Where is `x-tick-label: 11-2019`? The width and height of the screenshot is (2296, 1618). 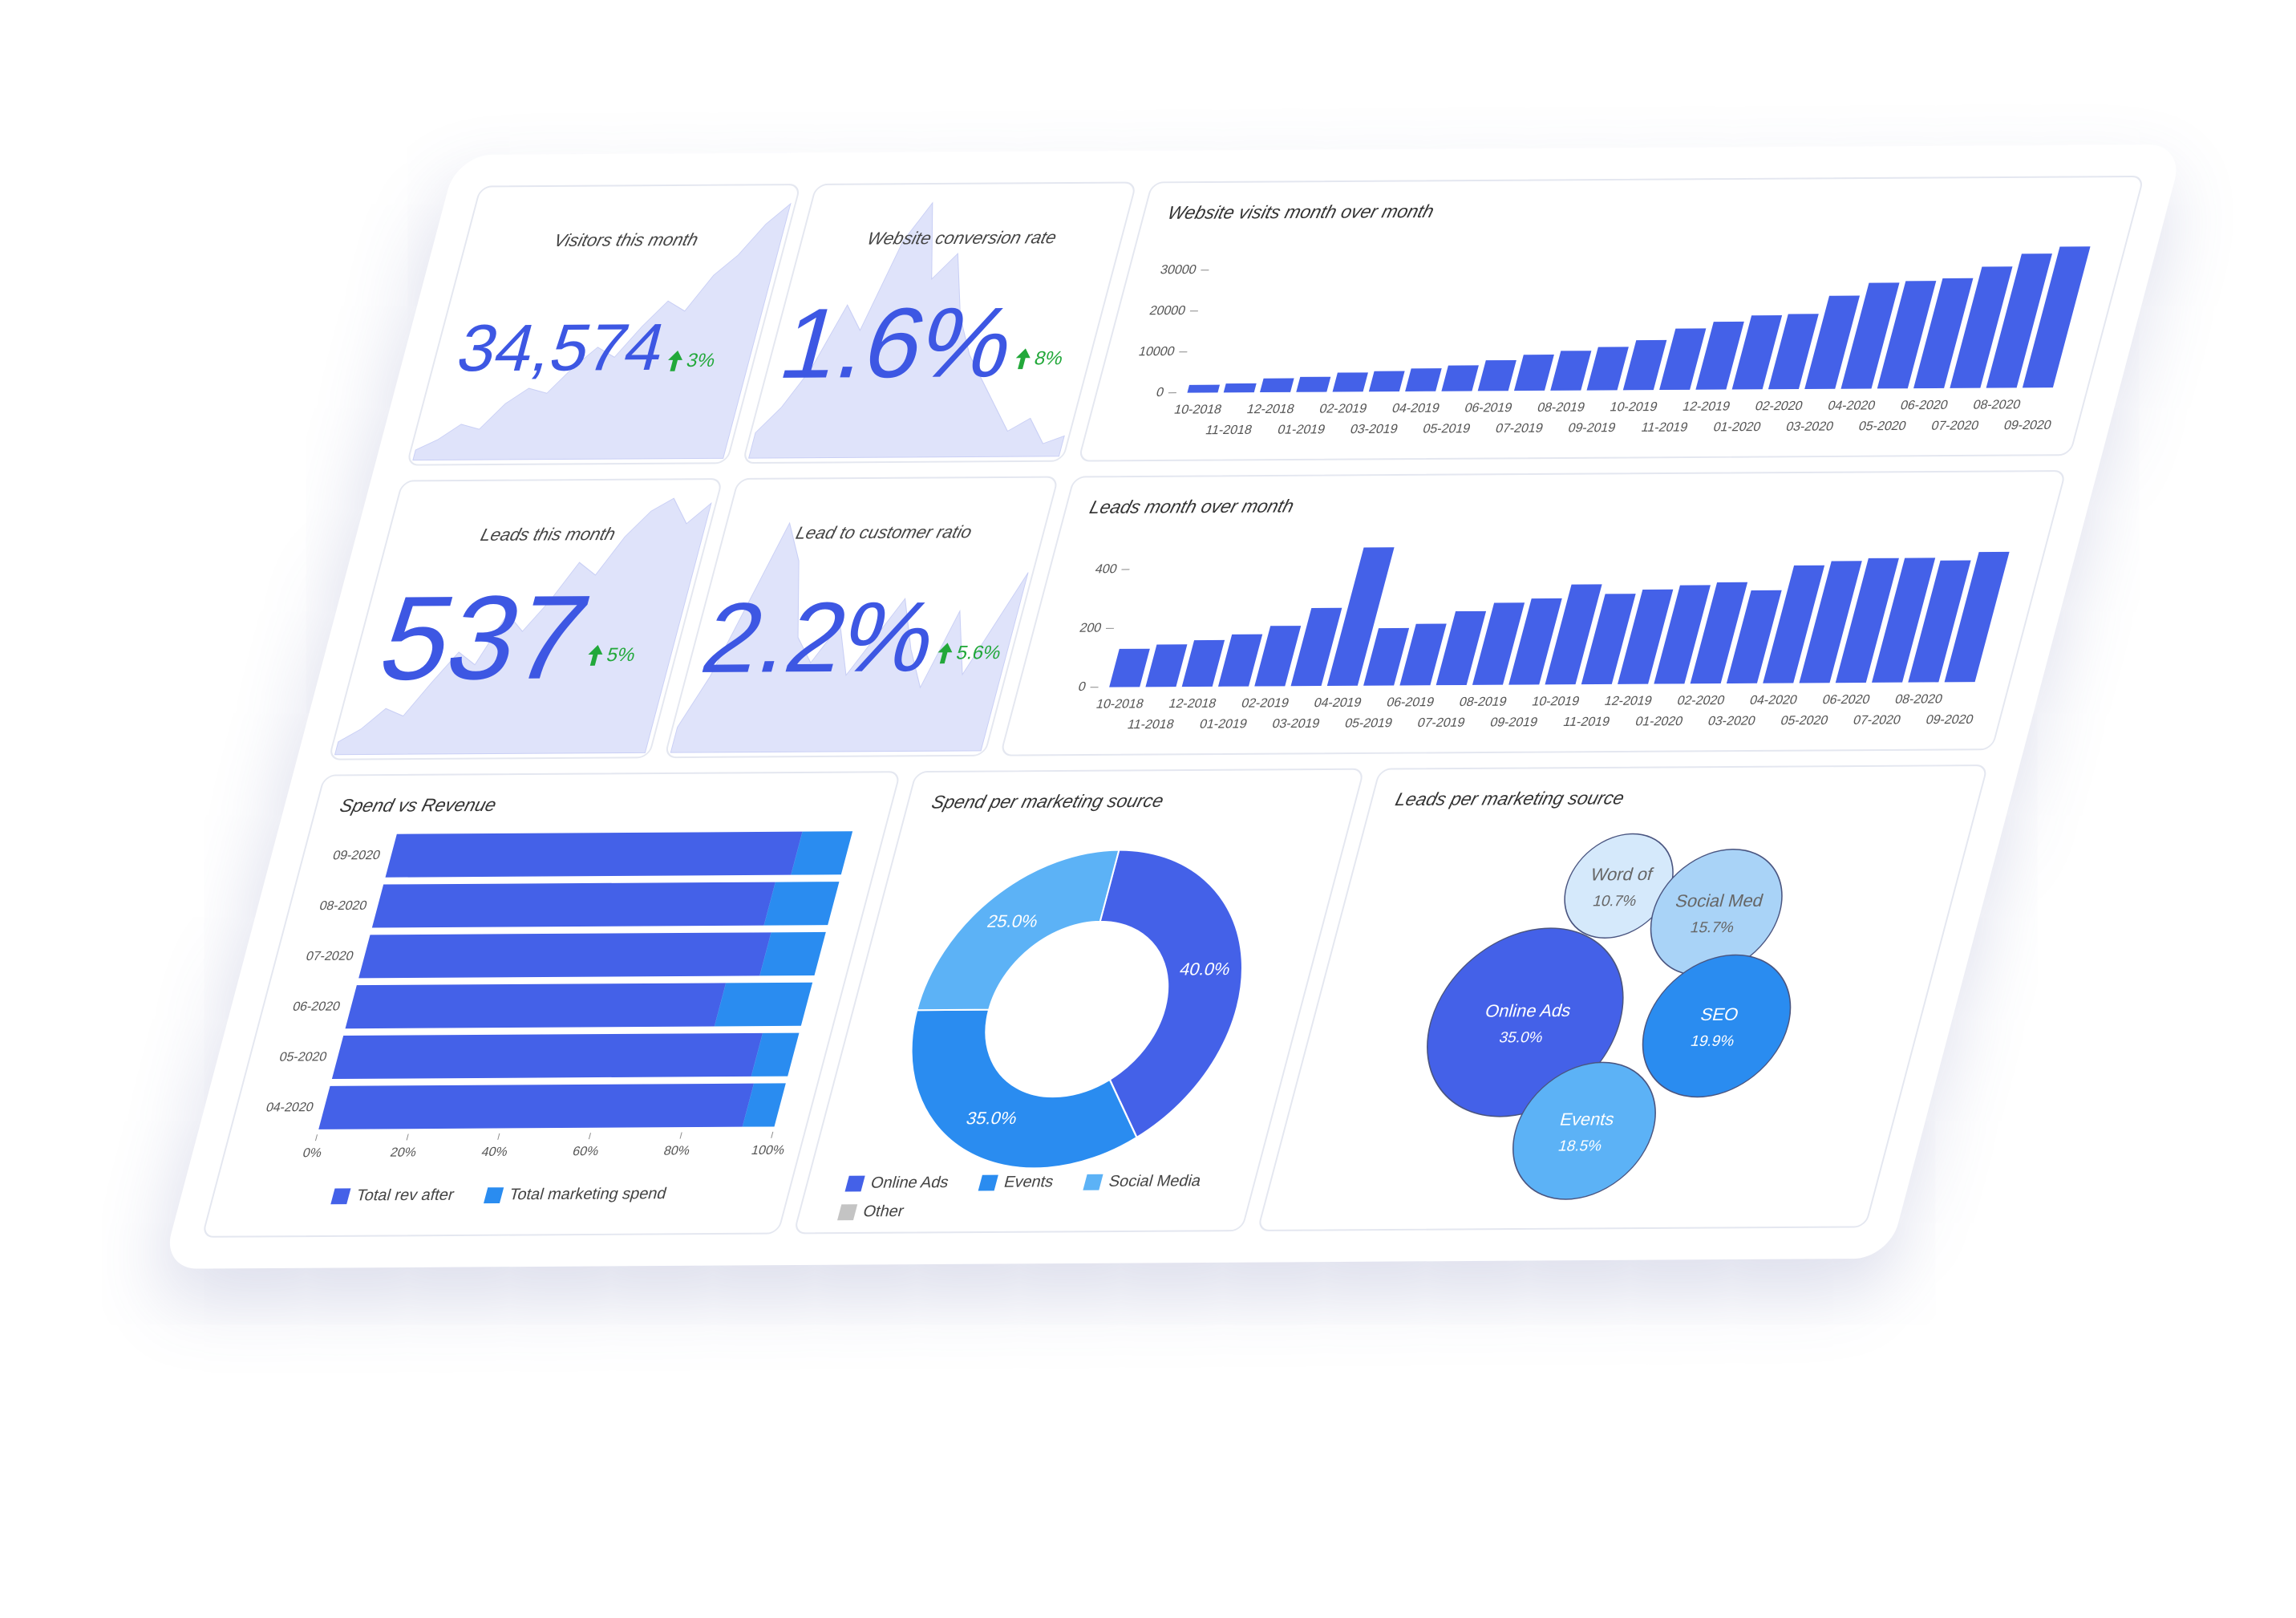
x-tick-label: 11-2019 is located at coordinates (1586, 722).